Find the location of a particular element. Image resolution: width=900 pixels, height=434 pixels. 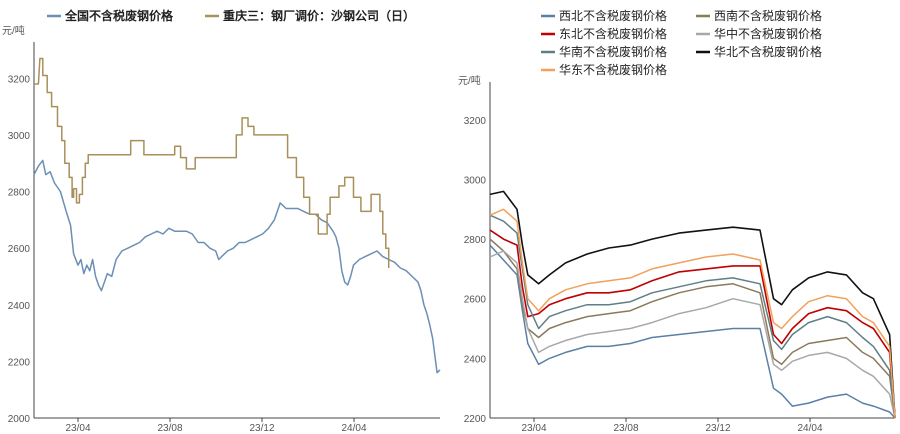

legend-label: 重庆三：钢厂调价：沙钢公司（日） is located at coordinates (319, 15).